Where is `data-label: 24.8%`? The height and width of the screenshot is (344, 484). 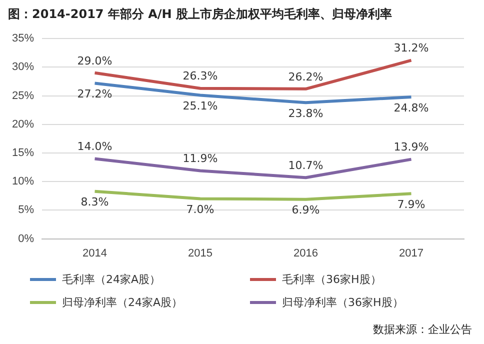 data-label: 24.8% is located at coordinates (411, 107).